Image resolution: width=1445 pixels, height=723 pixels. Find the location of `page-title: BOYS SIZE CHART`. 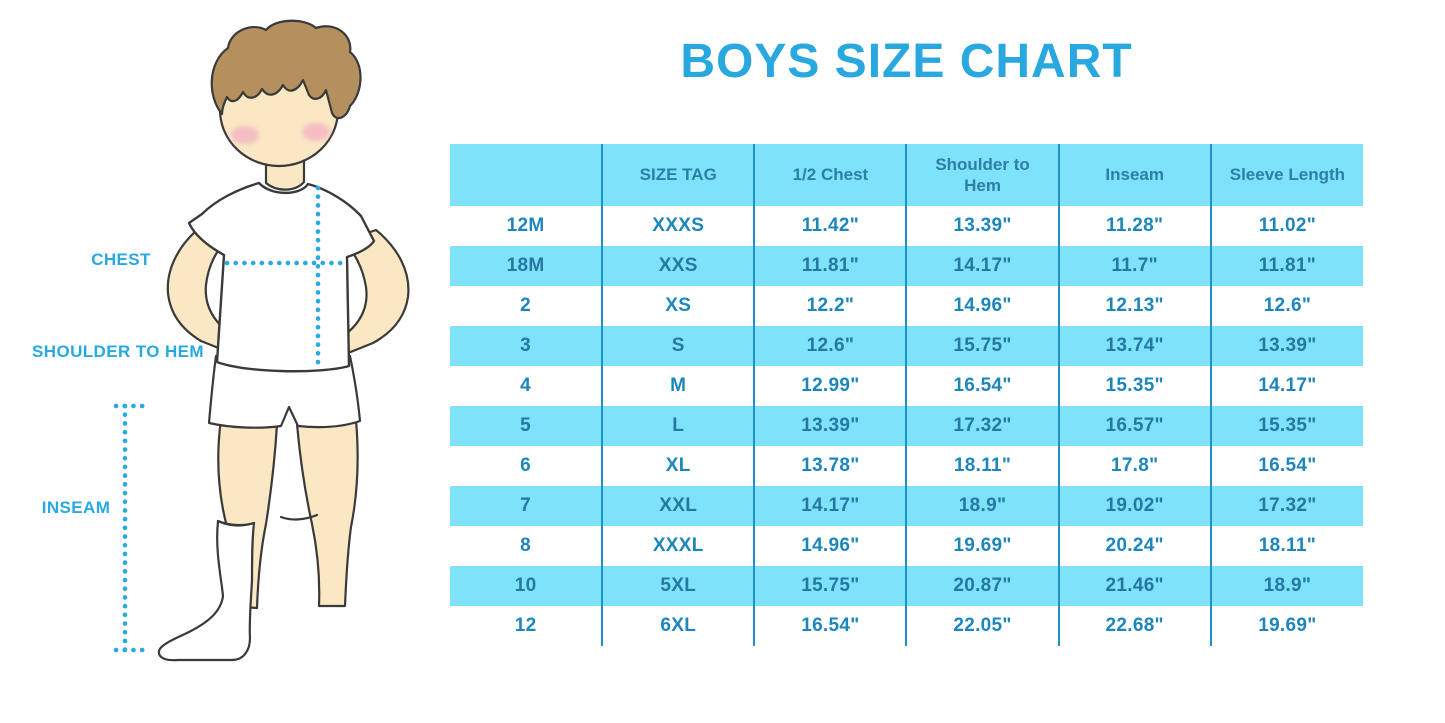

page-title: BOYS SIZE CHART is located at coordinates (906, 61).